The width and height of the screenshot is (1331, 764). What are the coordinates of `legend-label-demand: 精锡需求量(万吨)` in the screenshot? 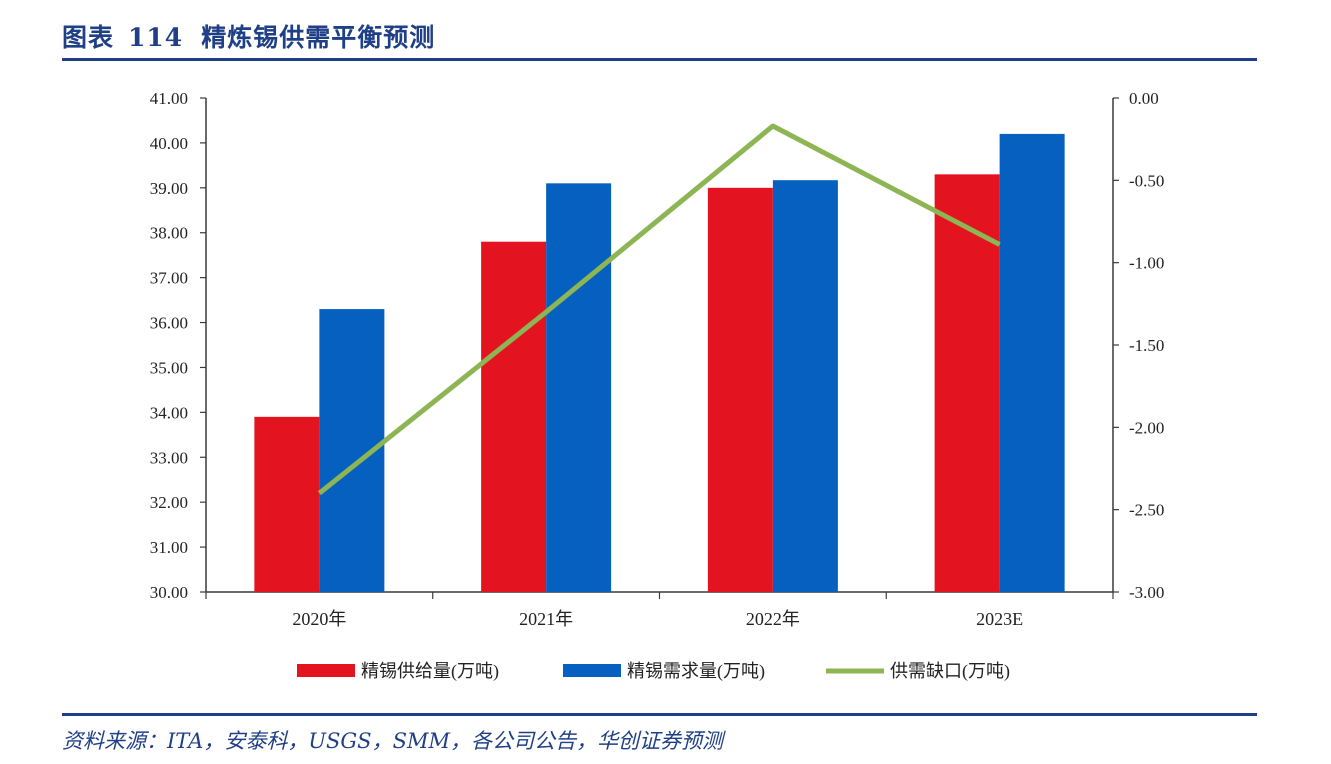 It's located at (696, 671).